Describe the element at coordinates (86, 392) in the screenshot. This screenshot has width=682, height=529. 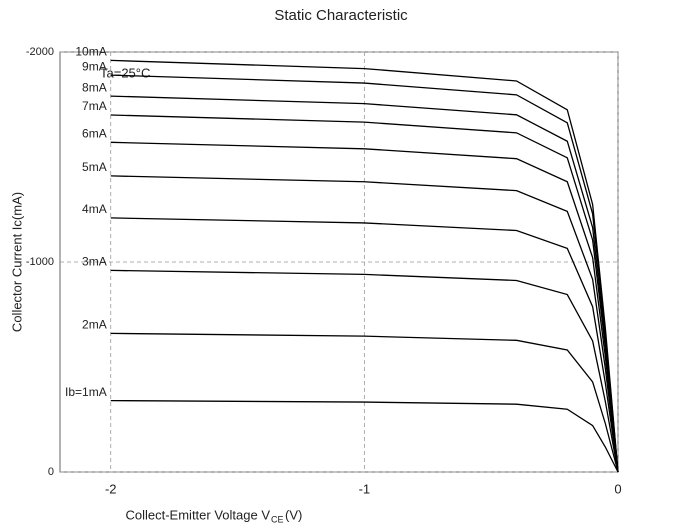
I see `curve-label: Ib=1mA` at that location.